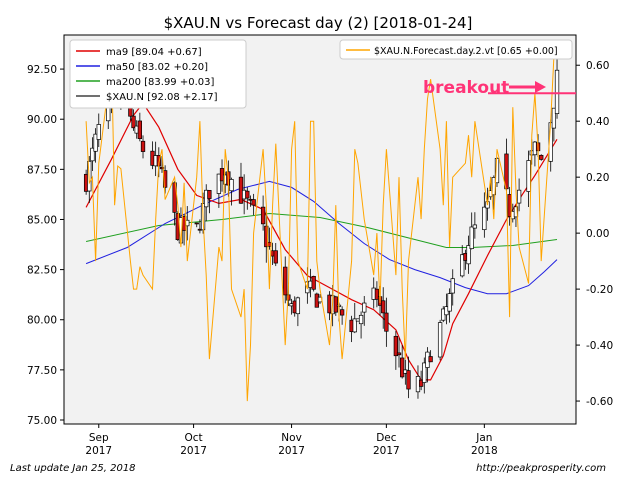  Describe the element at coordinates (484, 451) in the screenshot. I see `x-axis-year-label: 2018` at that location.